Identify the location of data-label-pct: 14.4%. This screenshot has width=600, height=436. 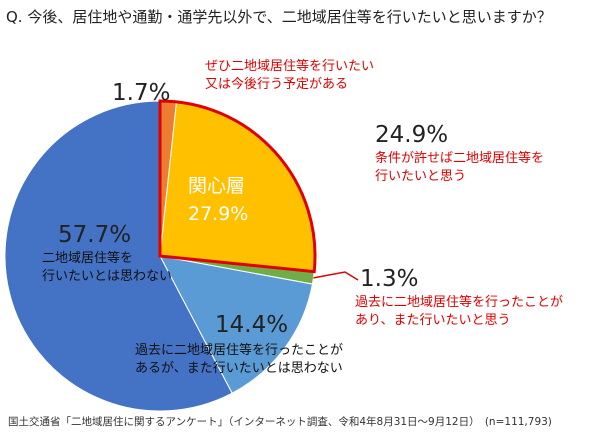
(252, 325).